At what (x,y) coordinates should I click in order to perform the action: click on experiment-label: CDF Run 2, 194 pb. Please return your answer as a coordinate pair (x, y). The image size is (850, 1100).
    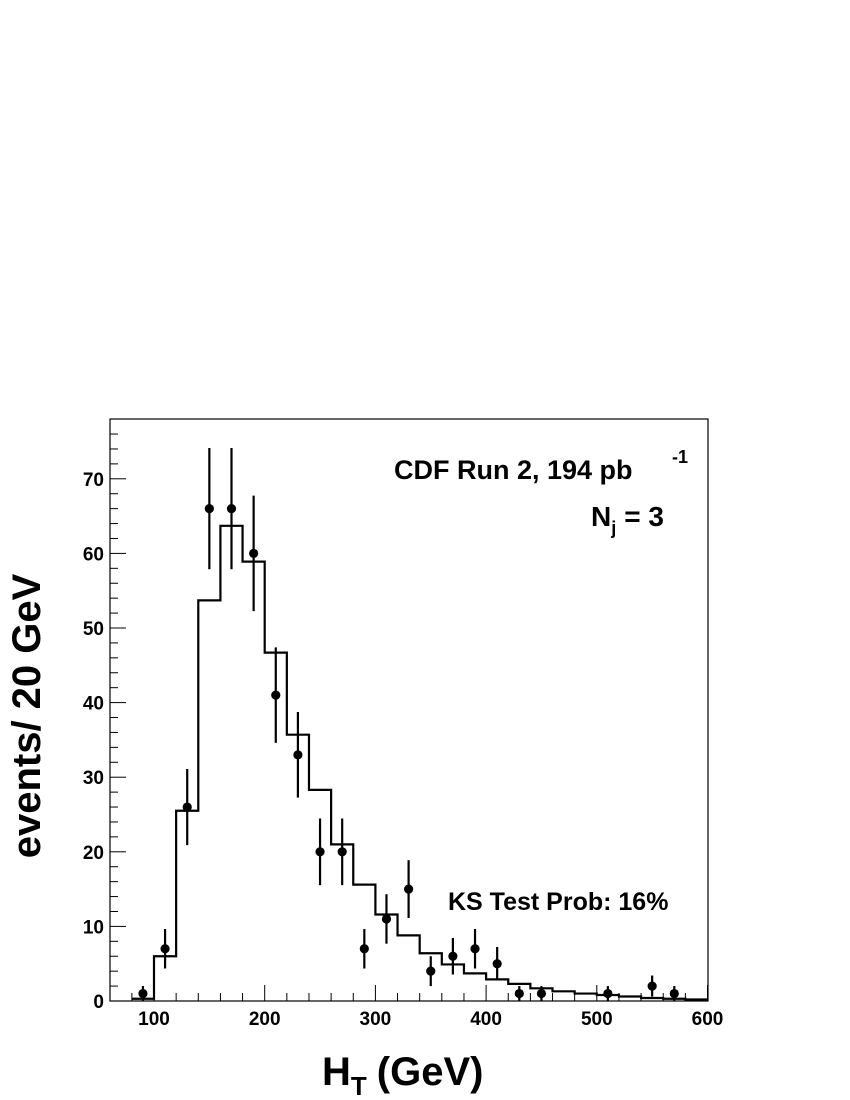
    Looking at the image, I should click on (513, 470).